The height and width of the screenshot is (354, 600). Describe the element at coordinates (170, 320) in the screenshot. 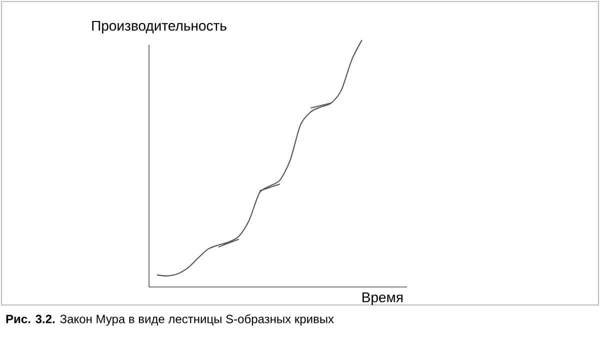

I see `text: Рис. 3.2. Закон Мура в виде лестницы S-образных кривых` at that location.